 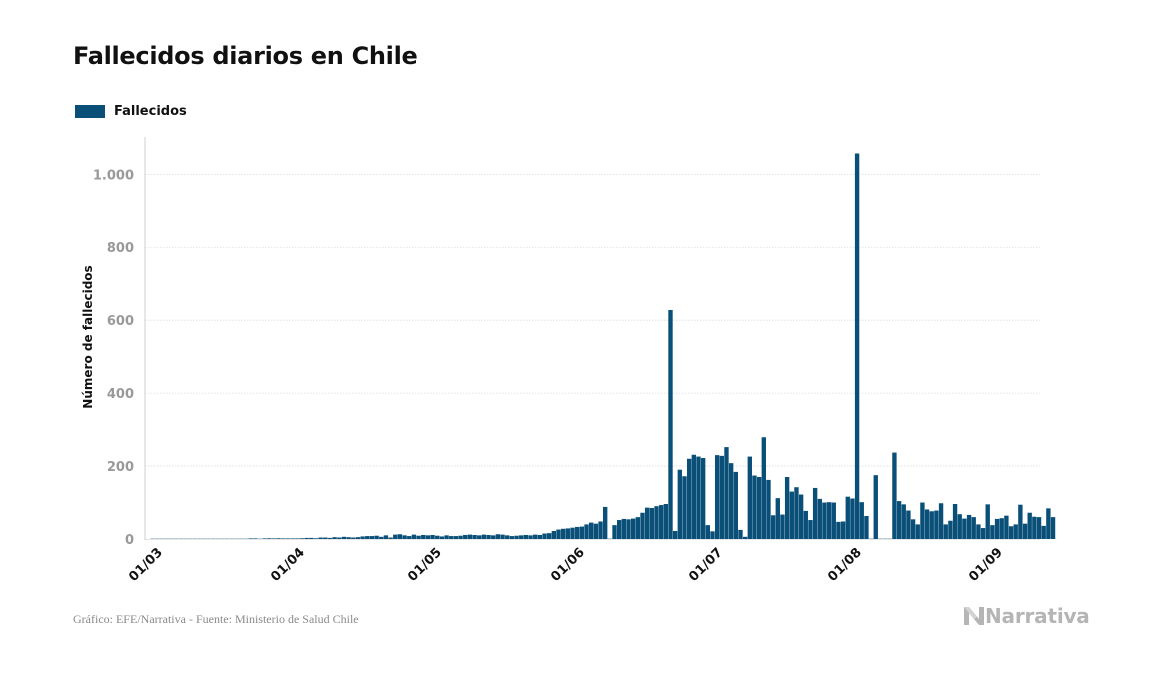 I want to click on narrativa-logo-text: Narrativa, so click(x=1037, y=616).